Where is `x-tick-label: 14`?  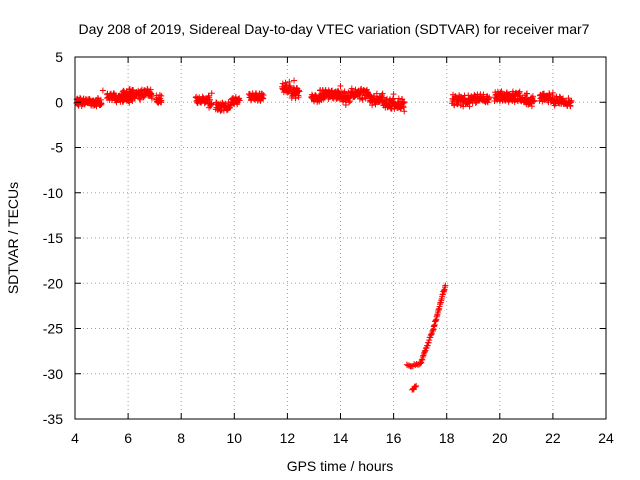
x-tick-label: 14 is located at coordinates (341, 438).